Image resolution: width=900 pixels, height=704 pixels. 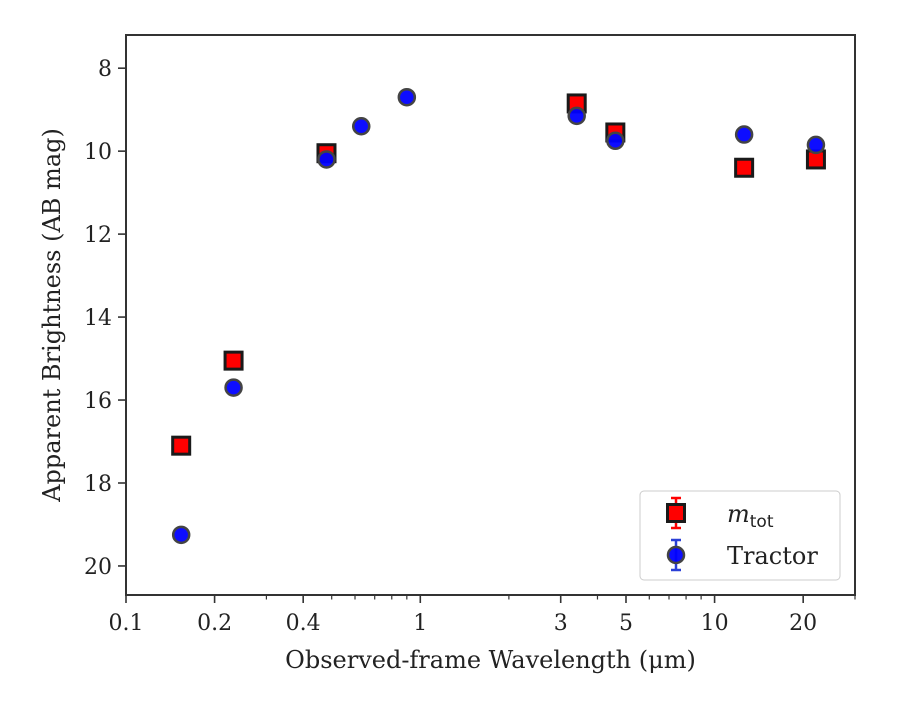 What do you see at coordinates (303, 623) in the screenshot?
I see `x-tick-label: 0.4` at bounding box center [303, 623].